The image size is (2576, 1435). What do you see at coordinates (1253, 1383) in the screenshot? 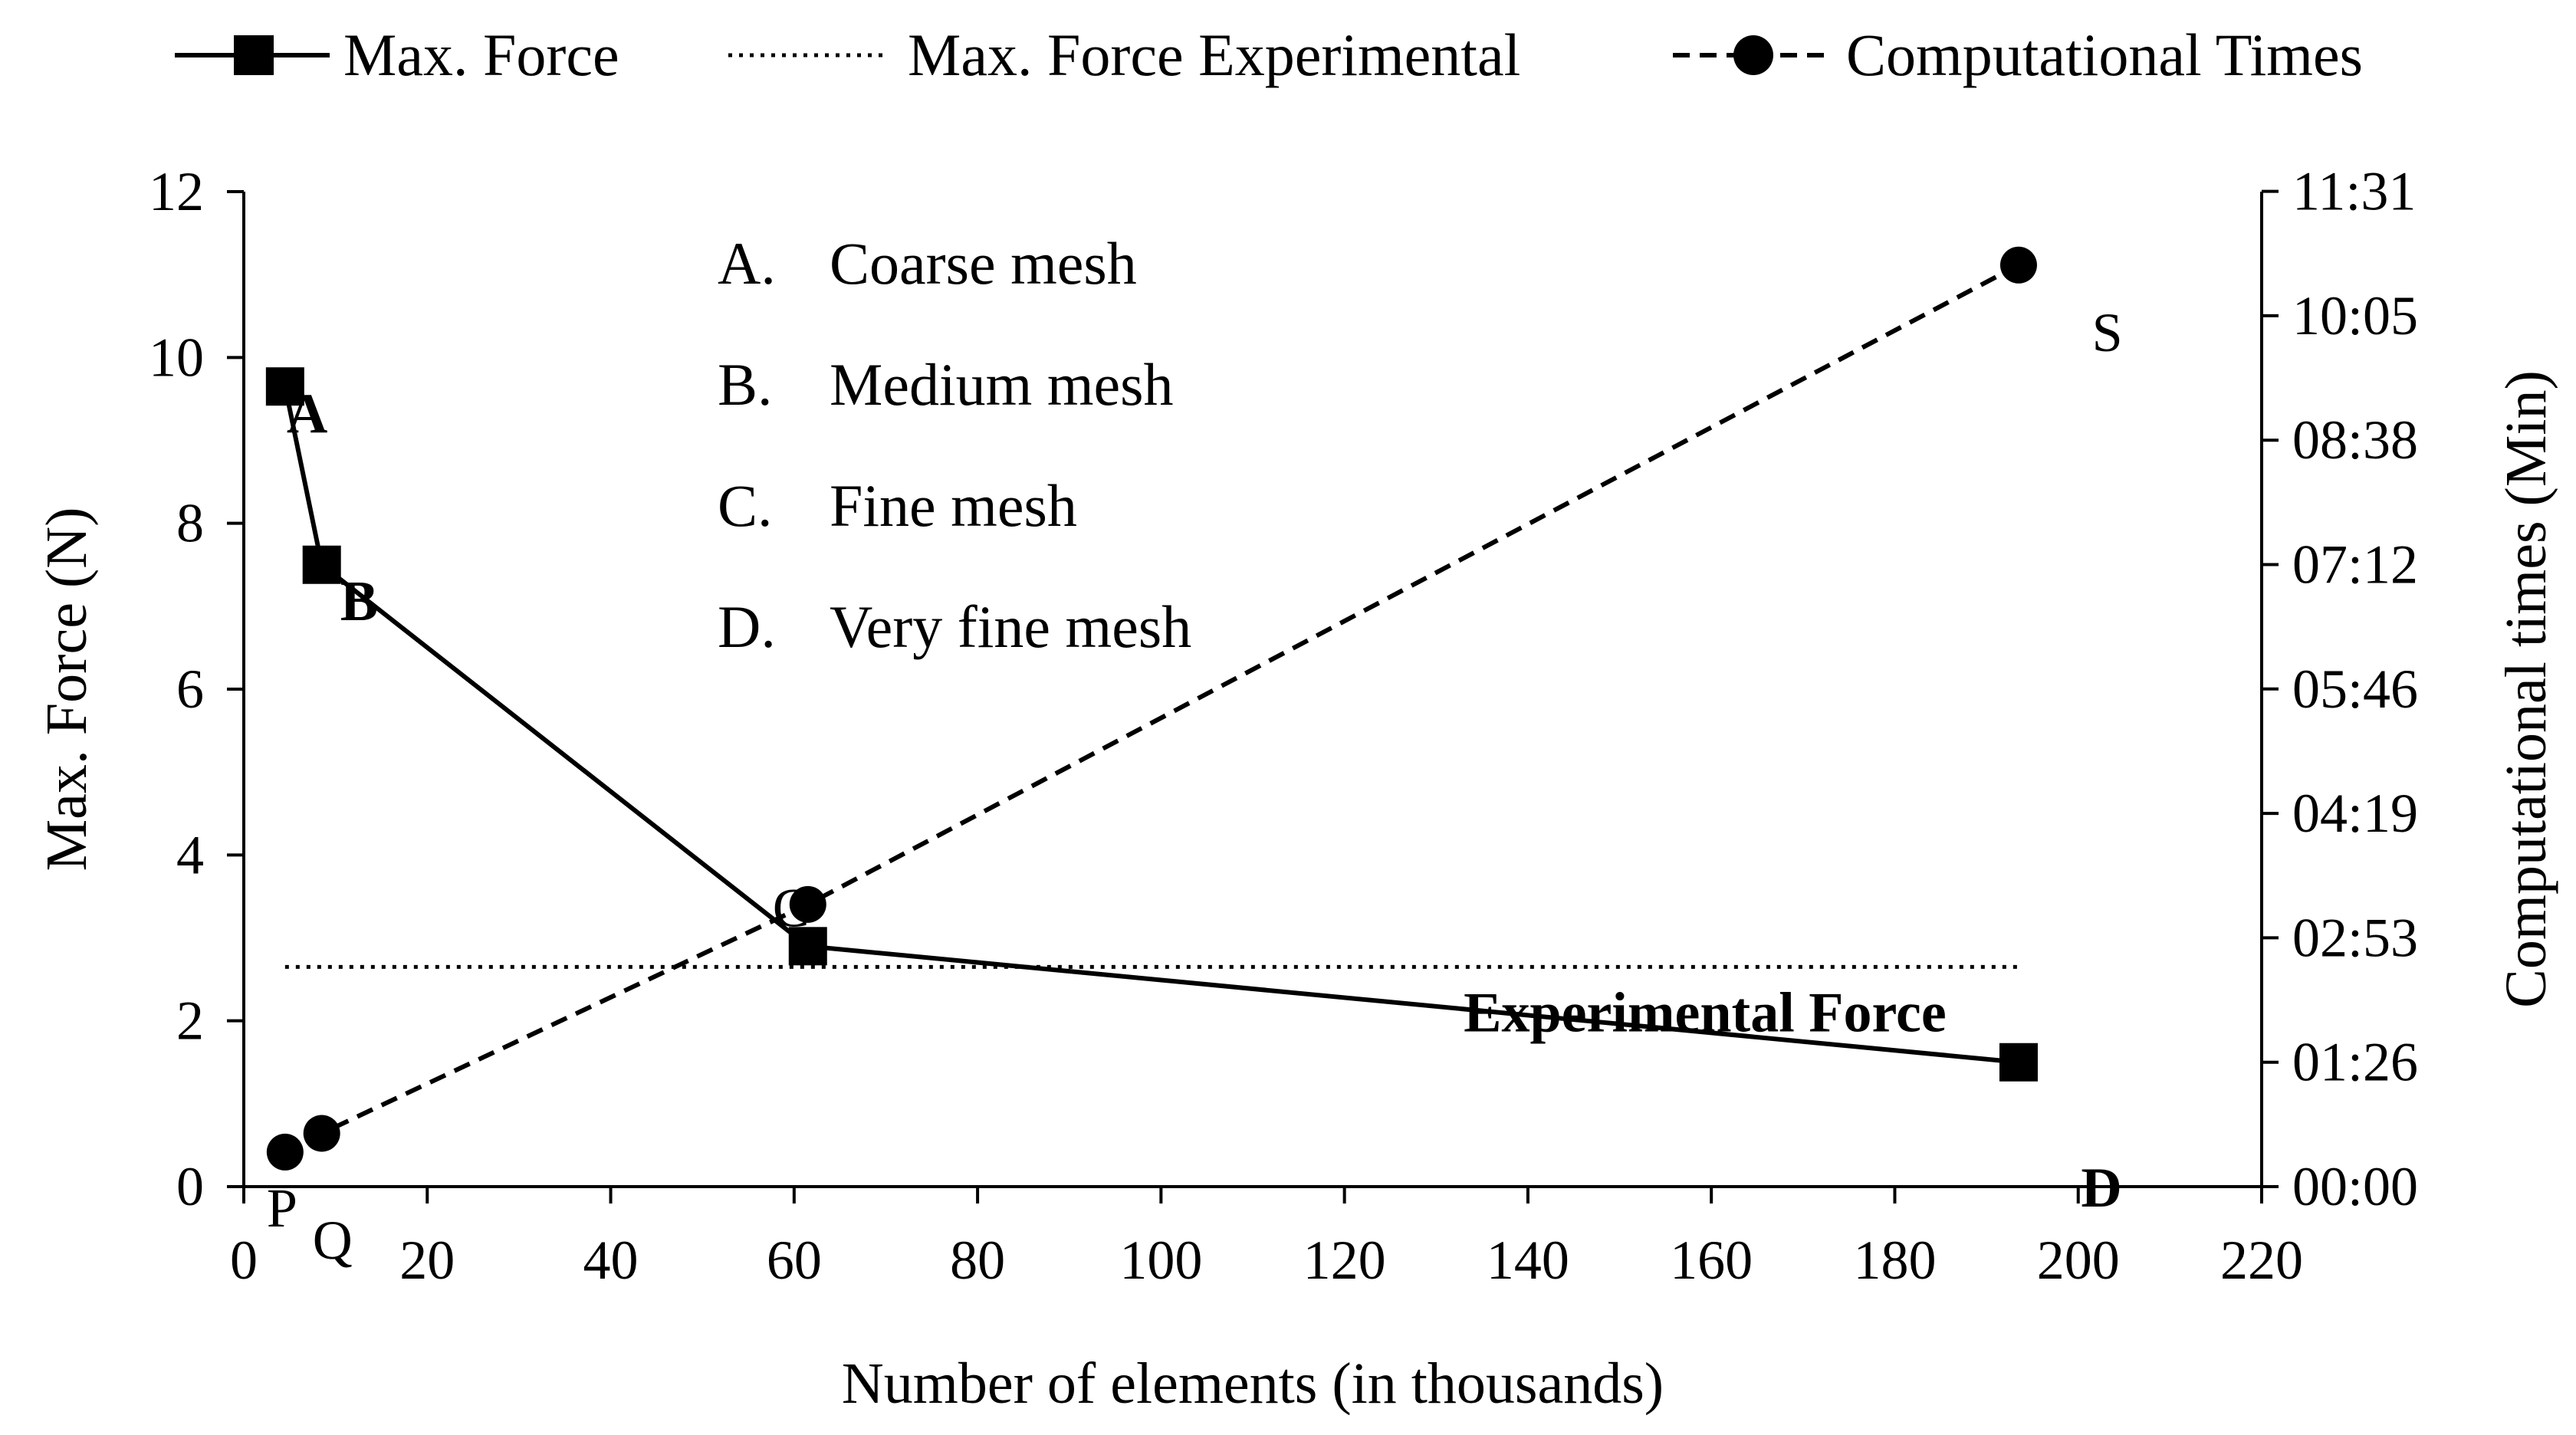
I see `x-axis-title: Number of elements (in thousands)` at bounding box center [1253, 1383].